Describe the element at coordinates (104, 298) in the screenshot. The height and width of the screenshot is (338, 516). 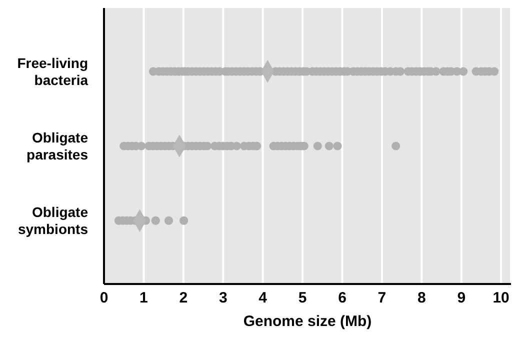
I see `x-tick-label: 0` at that location.